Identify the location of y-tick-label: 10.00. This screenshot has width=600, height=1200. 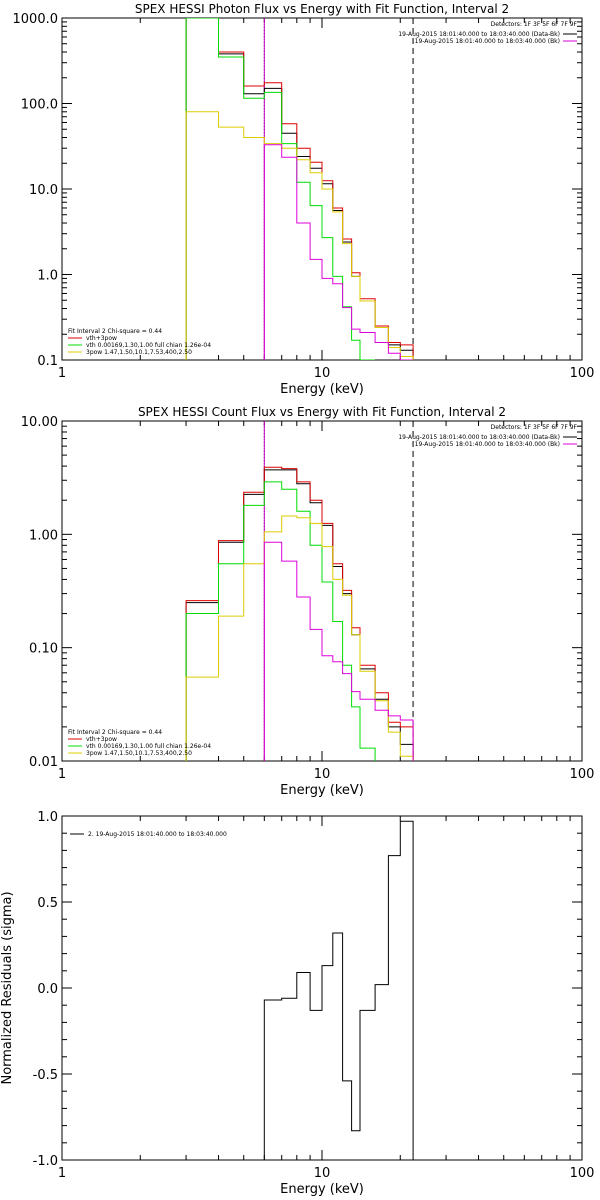
(39, 422).